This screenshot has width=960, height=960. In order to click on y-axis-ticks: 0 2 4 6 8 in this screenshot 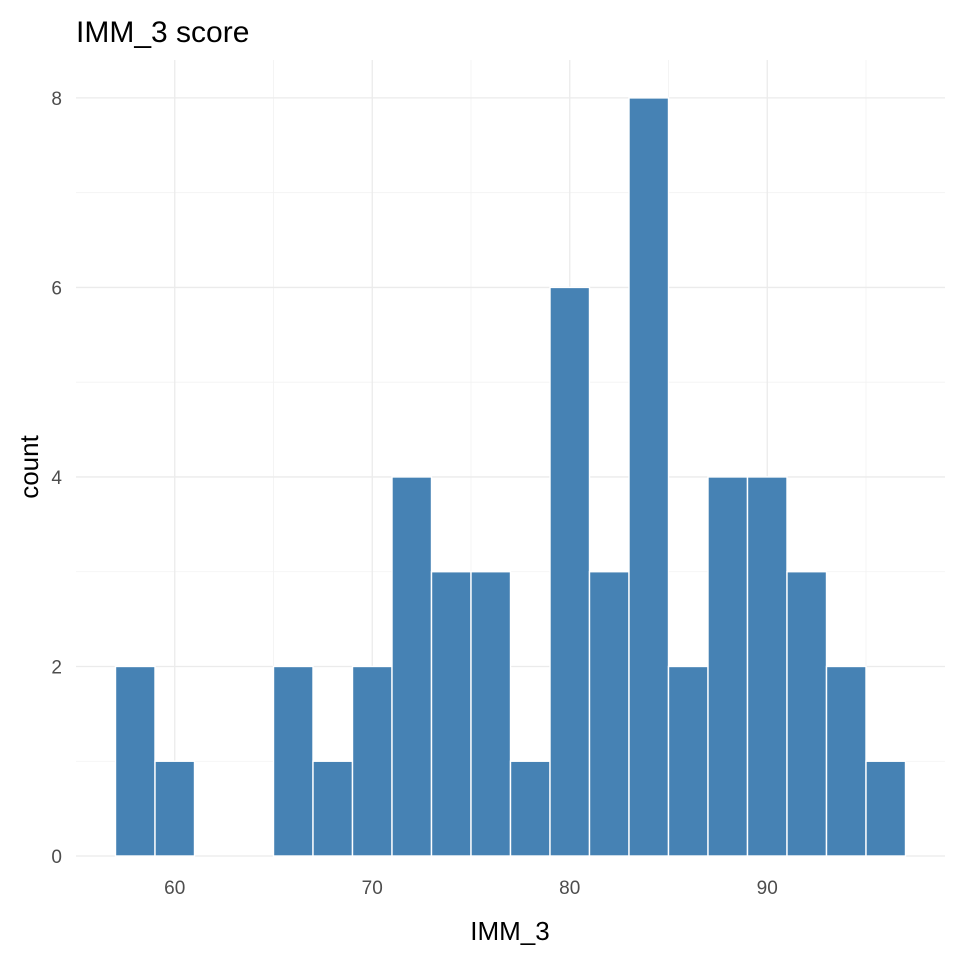, I will do `click(56, 478)`.